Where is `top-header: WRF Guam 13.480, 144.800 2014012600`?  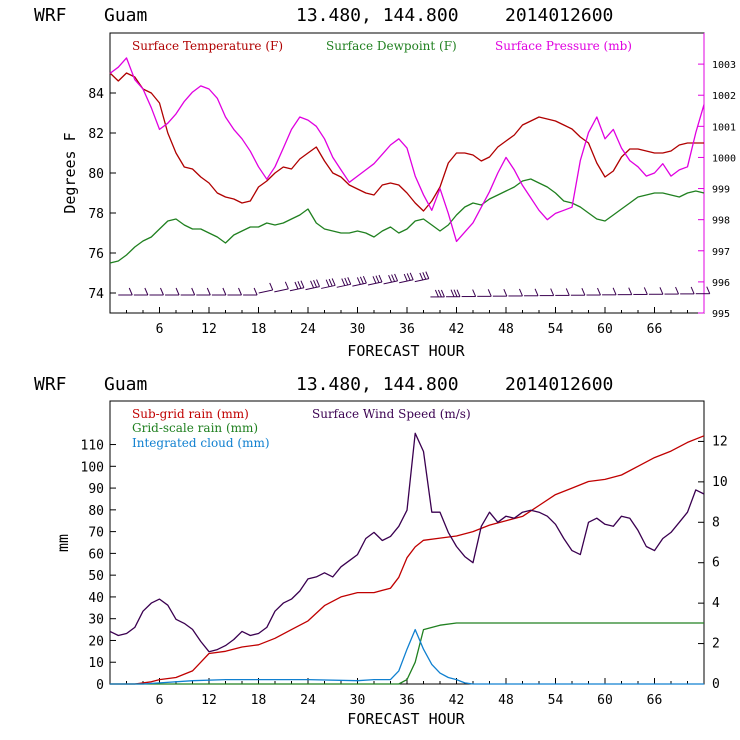 top-header: WRF Guam 13.480, 144.800 2014012600 is located at coordinates (323, 15).